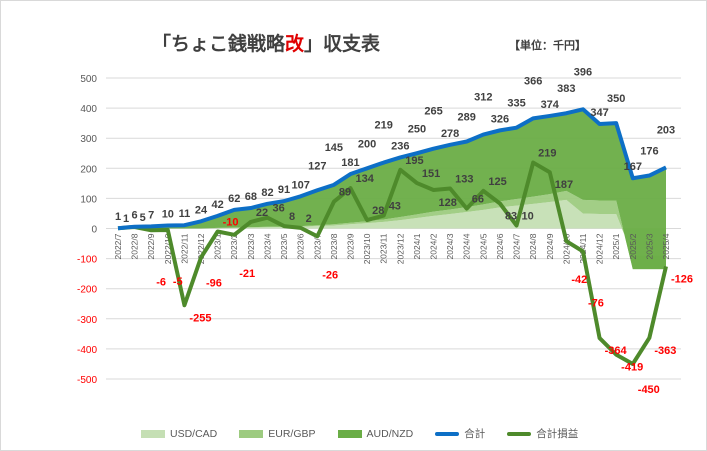  What do you see at coordinates (126, 219) in the screenshot?
I see `pl-data-label: 1` at bounding box center [126, 219].